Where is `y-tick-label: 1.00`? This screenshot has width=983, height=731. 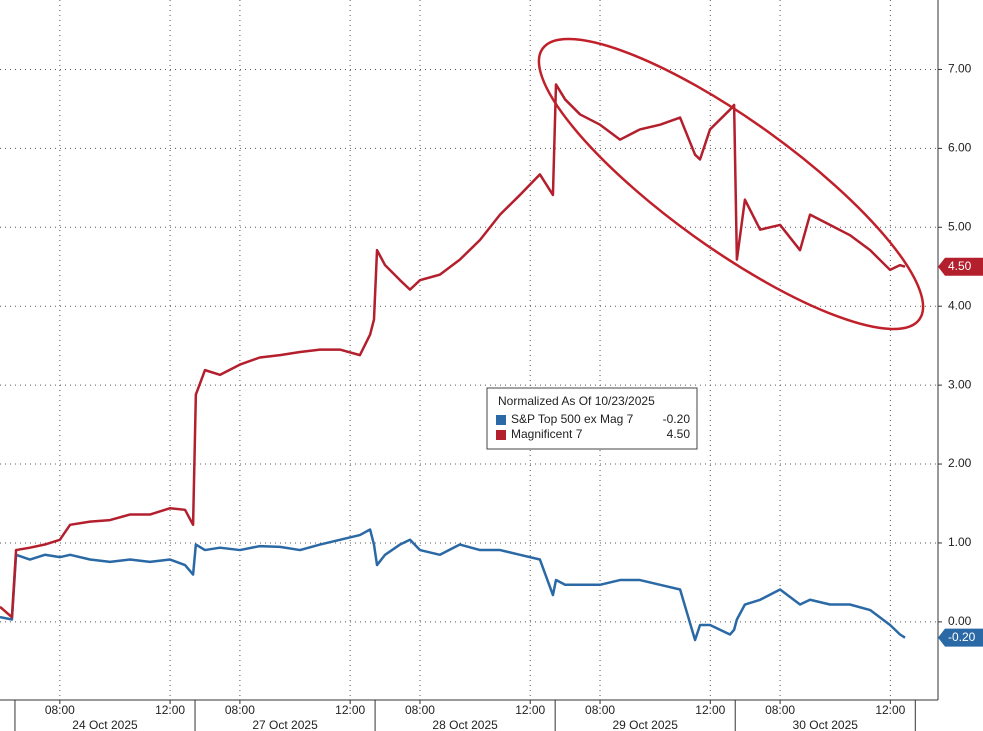
y-tick-label: 1.00 is located at coordinates (960, 542).